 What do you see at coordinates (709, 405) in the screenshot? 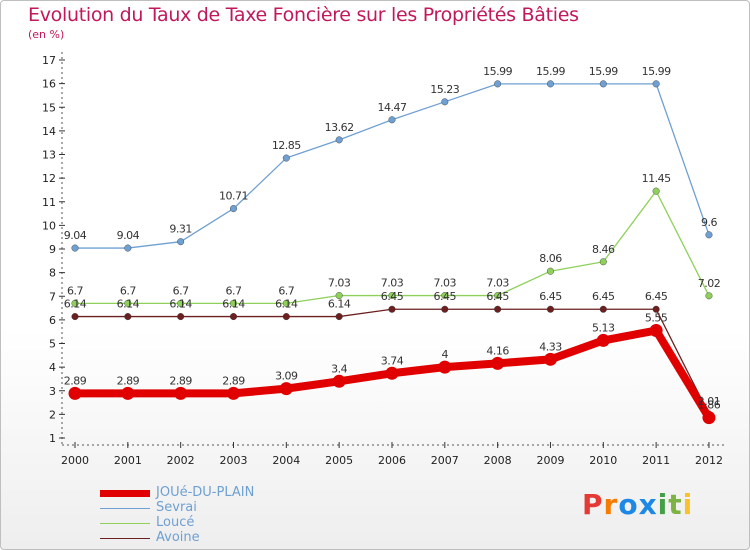
I see `data-label-joue-du-plain: 1.86` at bounding box center [709, 405].